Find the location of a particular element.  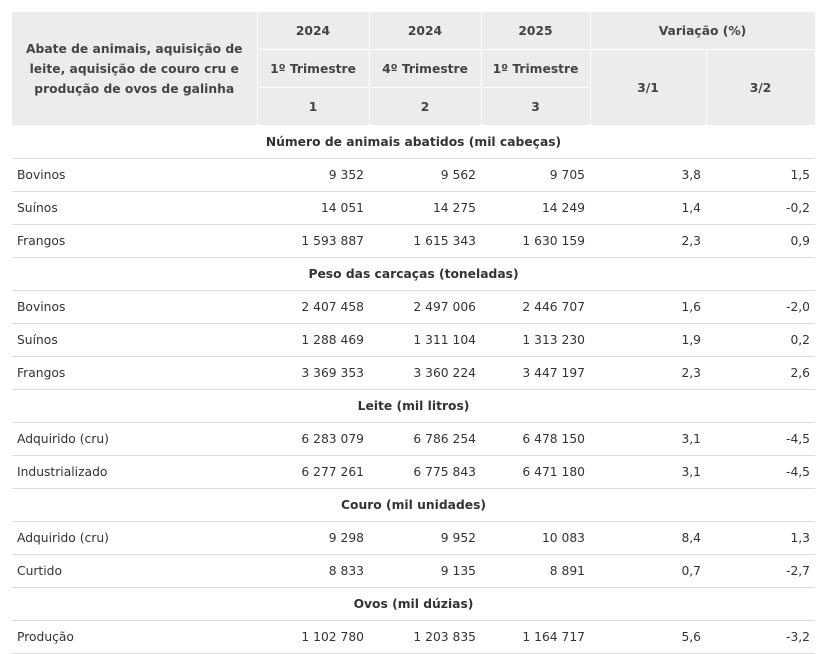

table-cell: 8,4 is located at coordinates (648, 538).